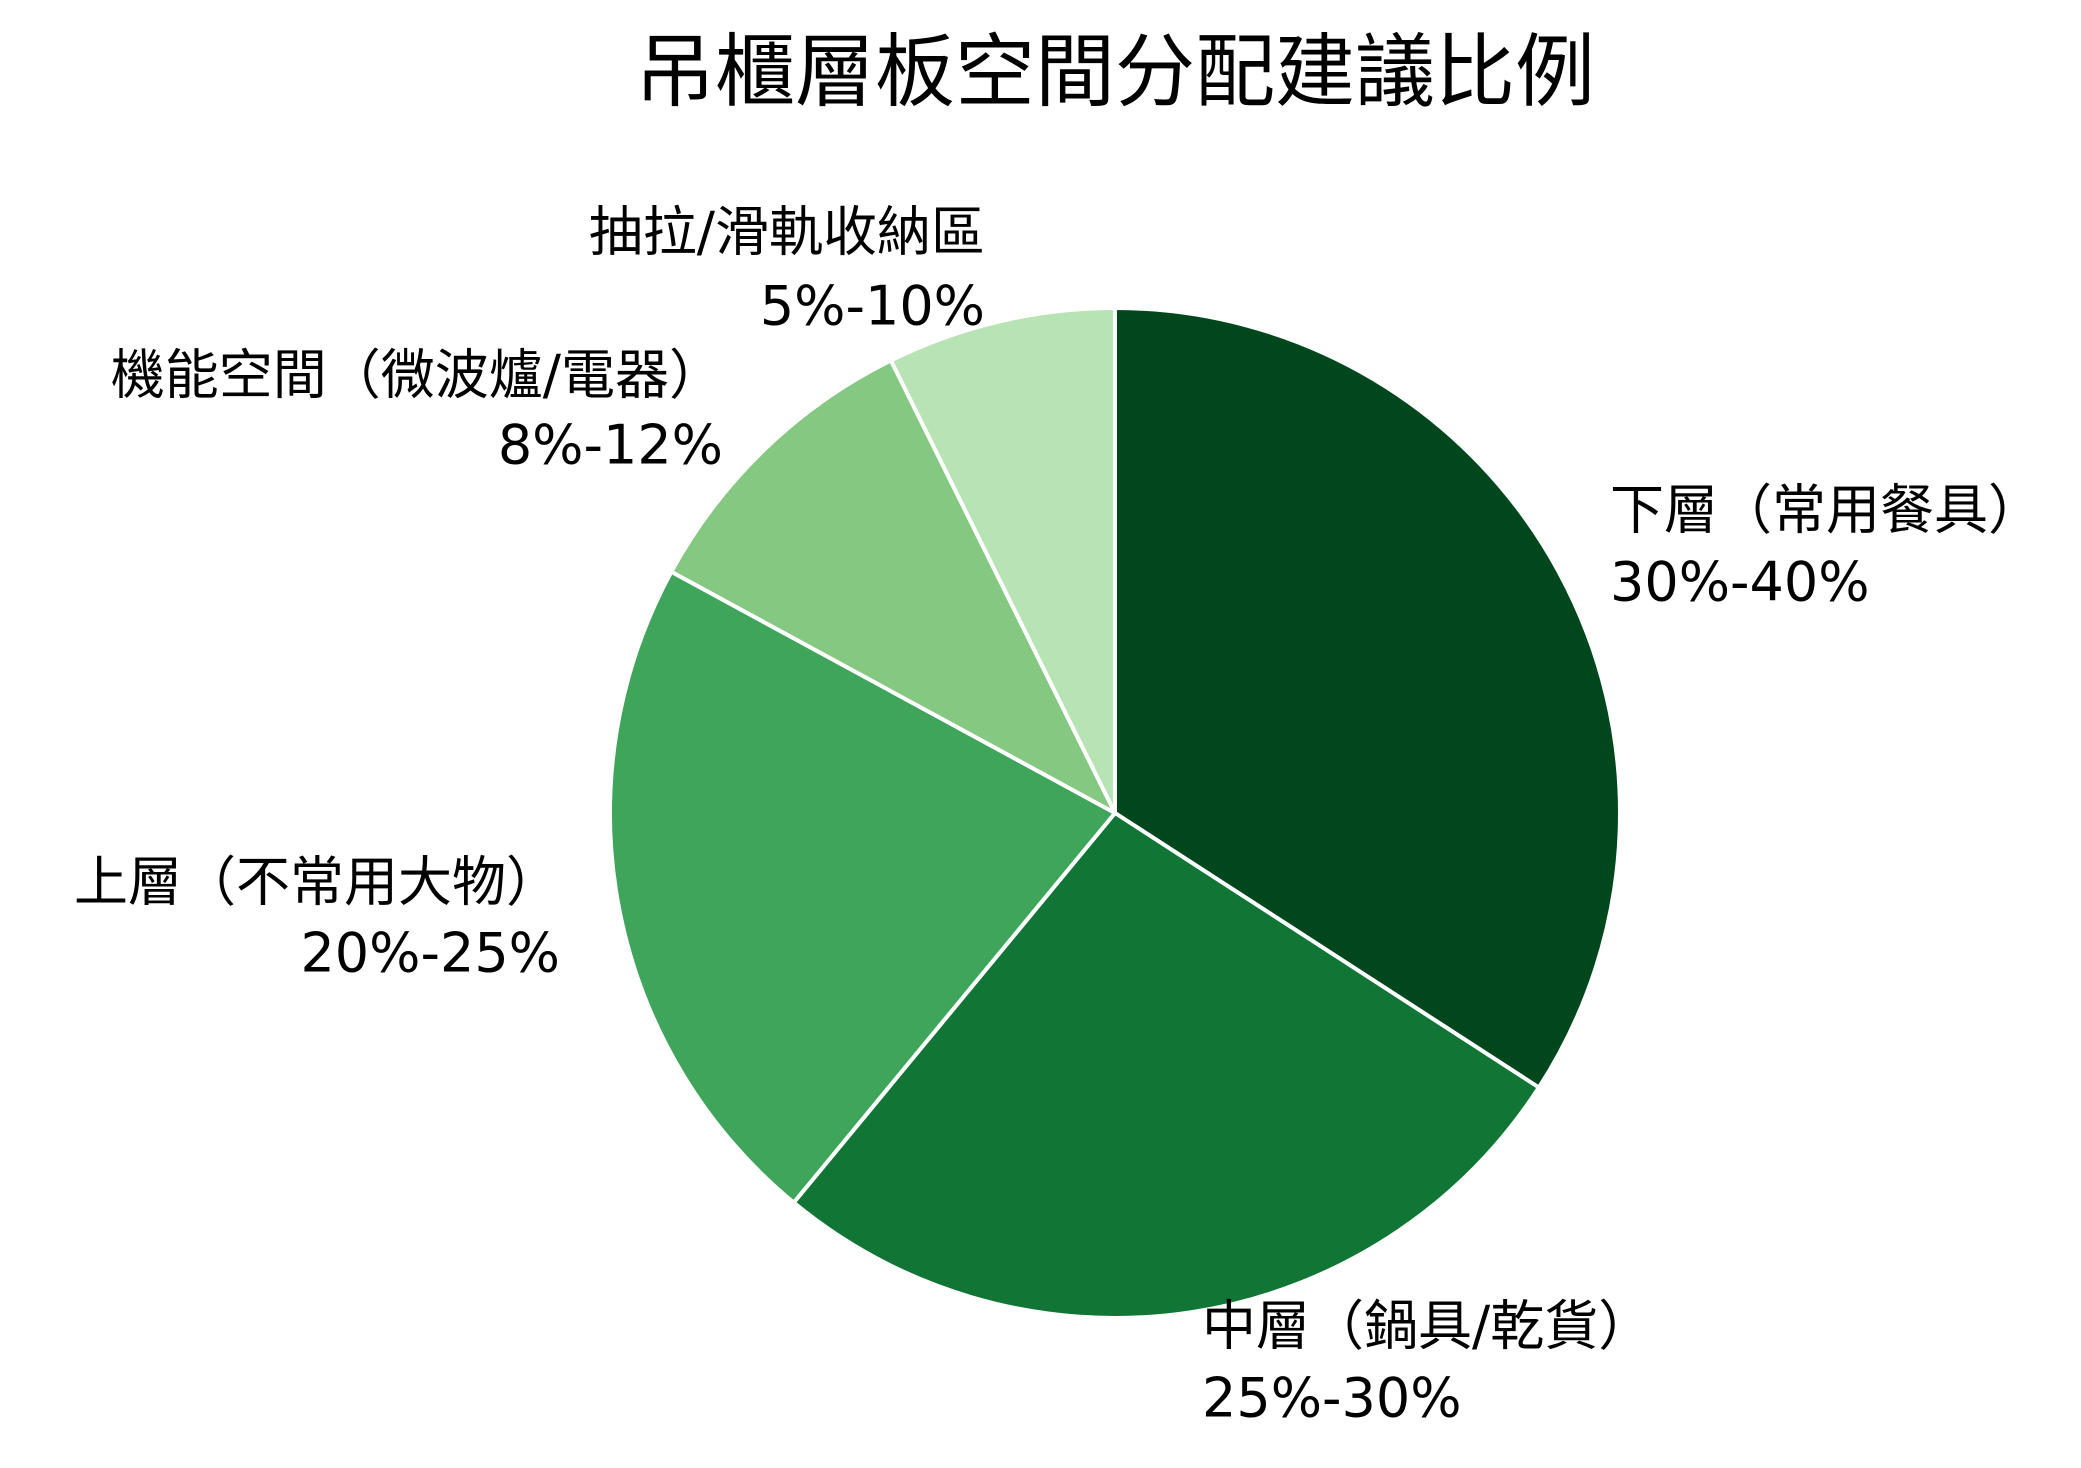 This screenshot has width=2081, height=1468. What do you see at coordinates (1166, 1065) in the screenshot?
I see `pie-slice-middle-shelf` at bounding box center [1166, 1065].